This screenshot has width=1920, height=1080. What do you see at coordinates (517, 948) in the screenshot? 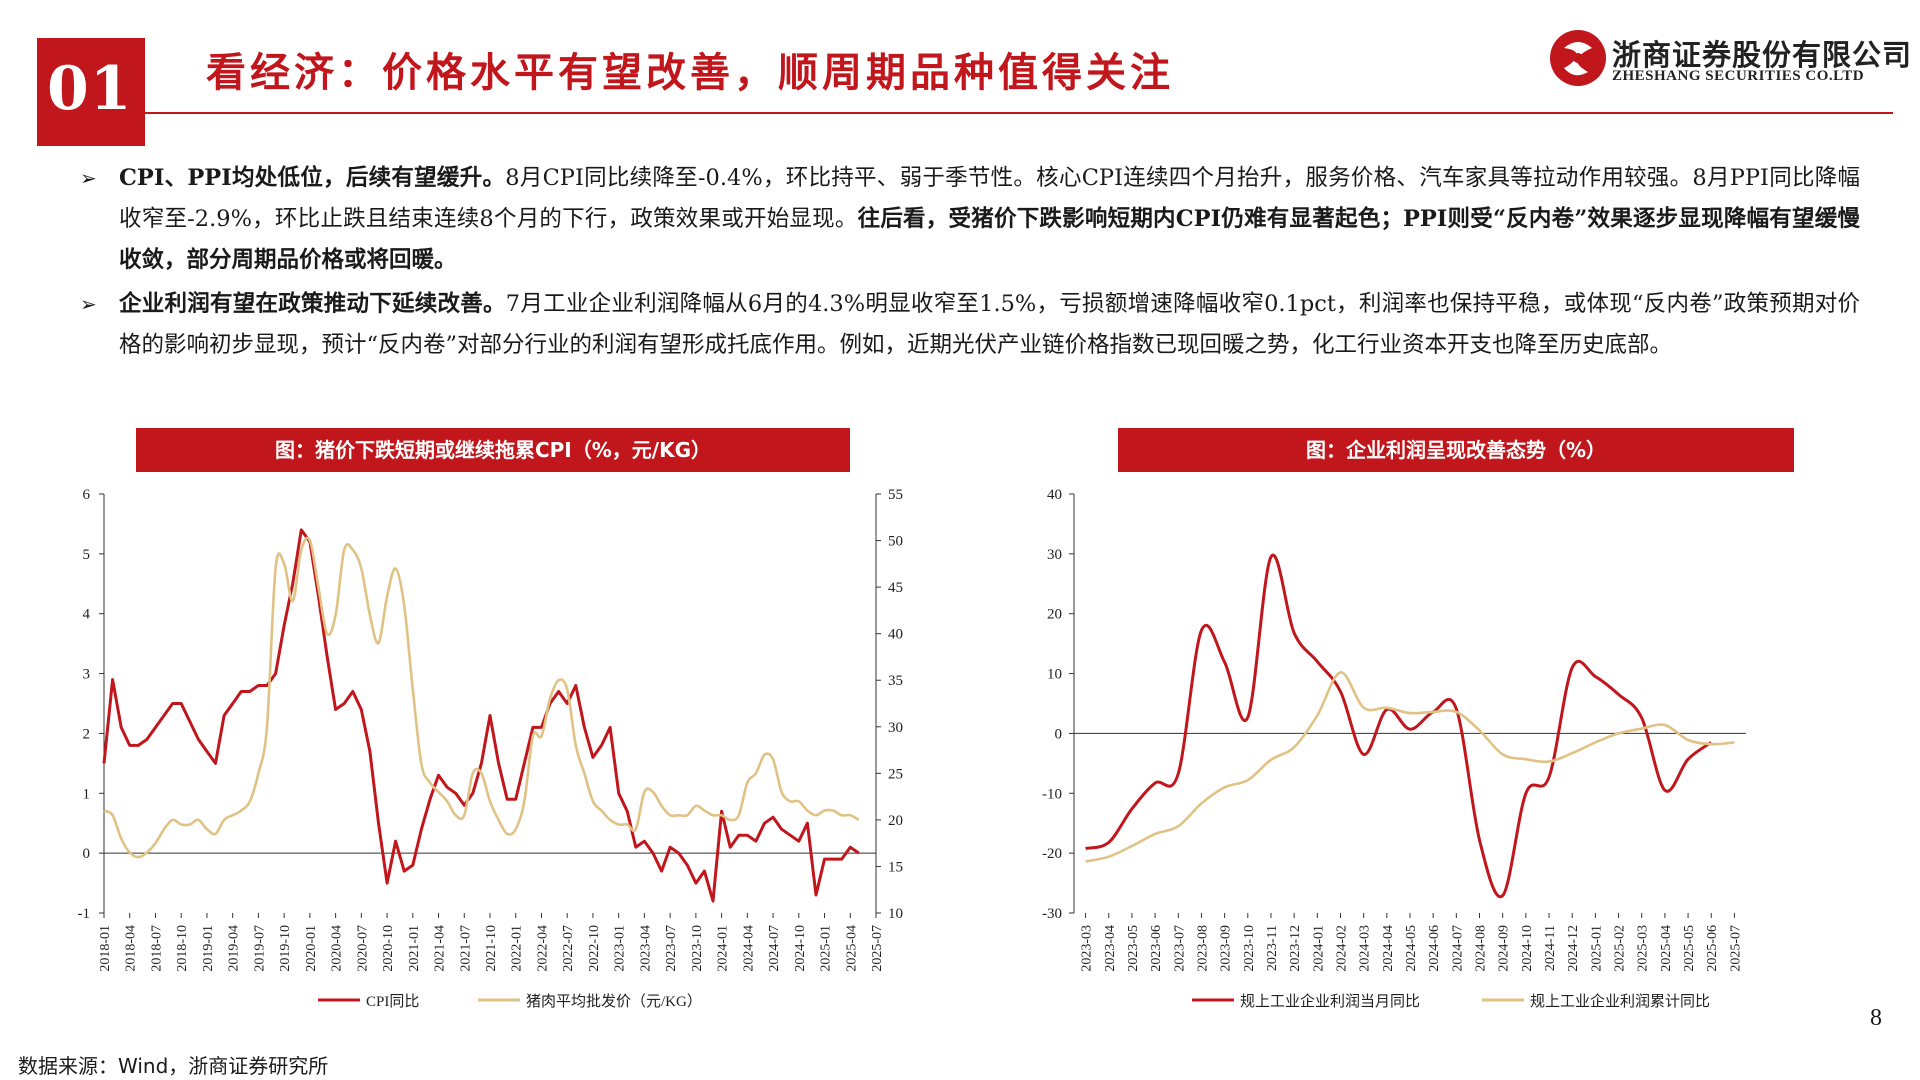
I see `x-tick-label: 2022-01` at bounding box center [517, 948].